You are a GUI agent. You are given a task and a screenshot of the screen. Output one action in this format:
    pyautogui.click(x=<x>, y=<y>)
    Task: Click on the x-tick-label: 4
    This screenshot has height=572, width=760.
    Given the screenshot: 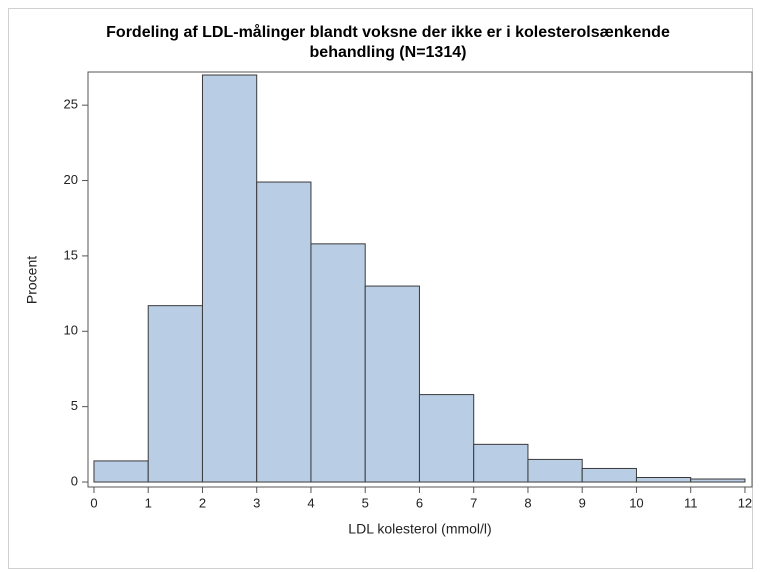 What is the action you would take?
    pyautogui.click(x=310, y=502)
    